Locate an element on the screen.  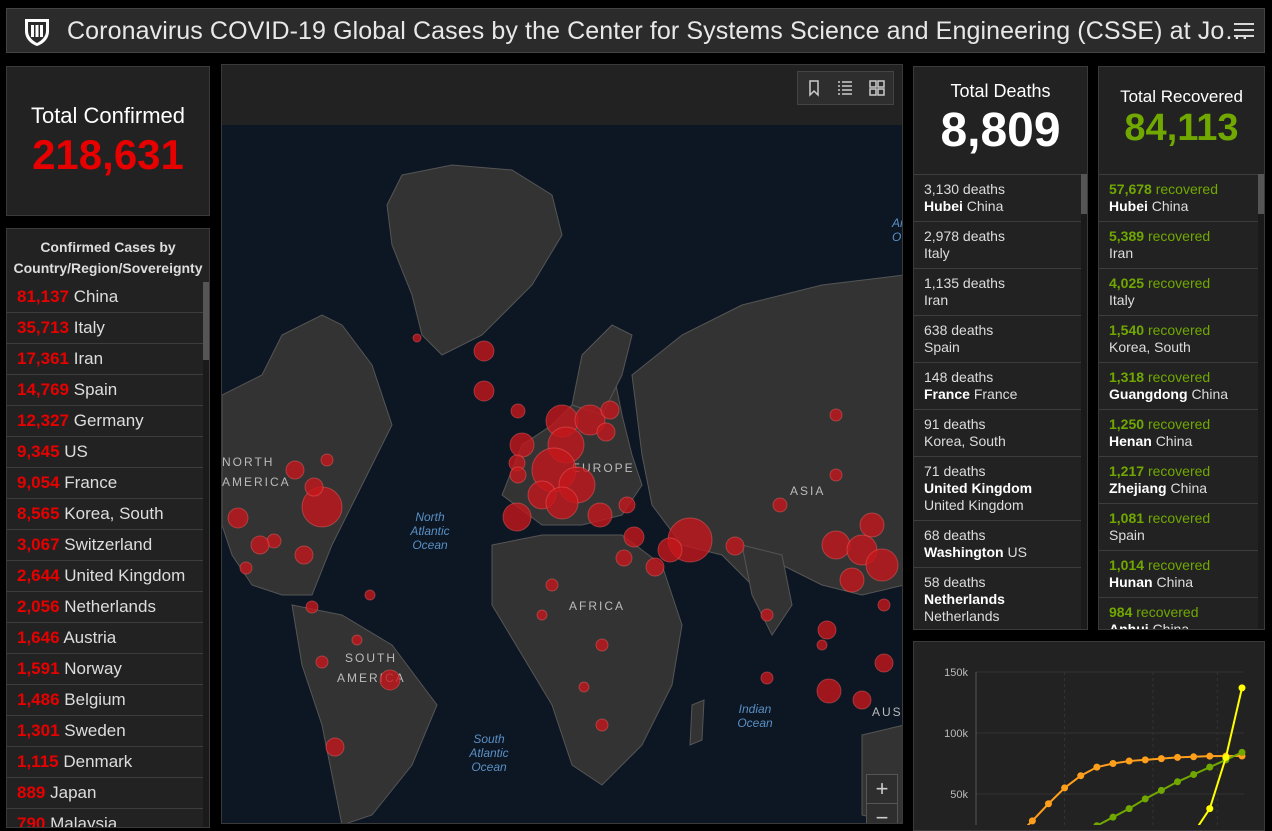
hamburger-menu-icon is located at coordinates (1244, 30).